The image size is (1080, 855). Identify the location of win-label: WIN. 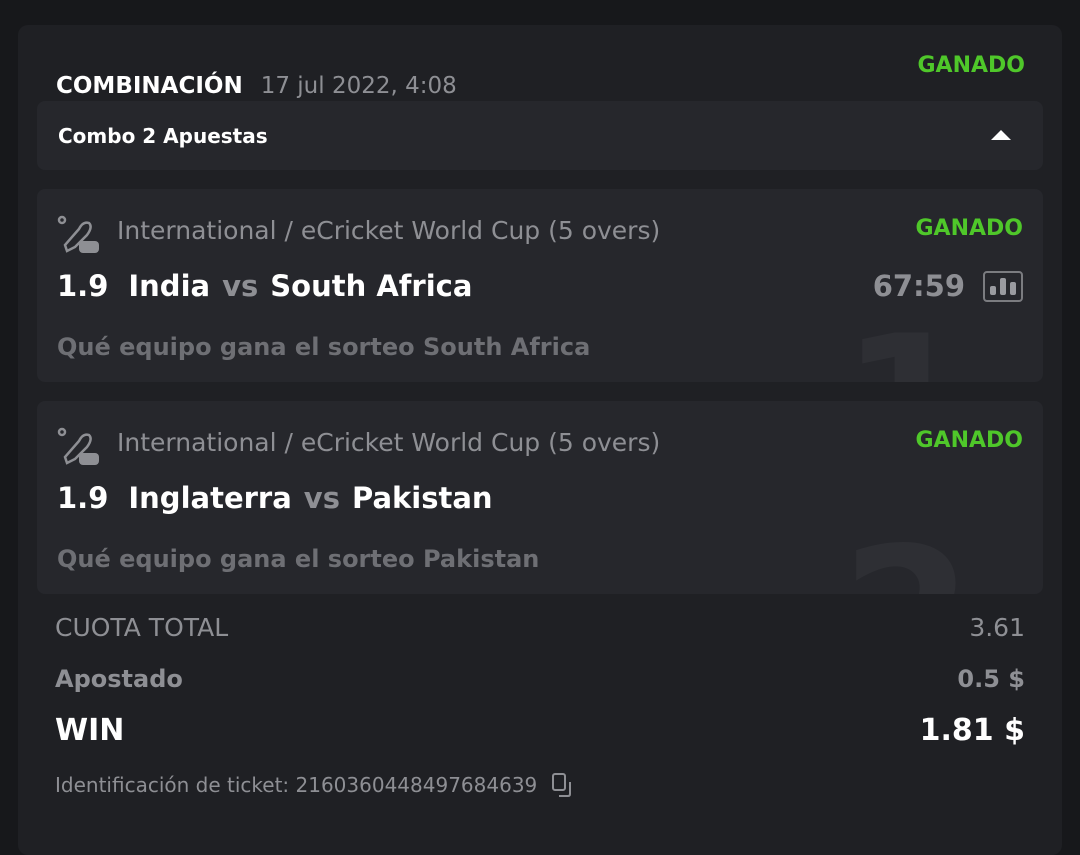
(90, 730).